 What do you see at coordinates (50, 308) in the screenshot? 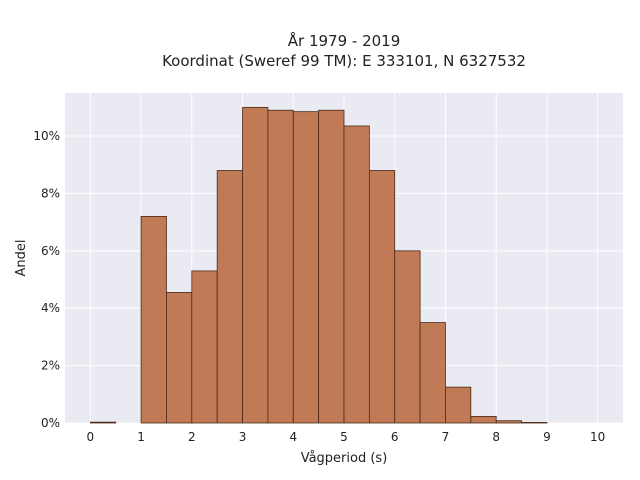
I see `y-tick-label: 4%` at bounding box center [50, 308].